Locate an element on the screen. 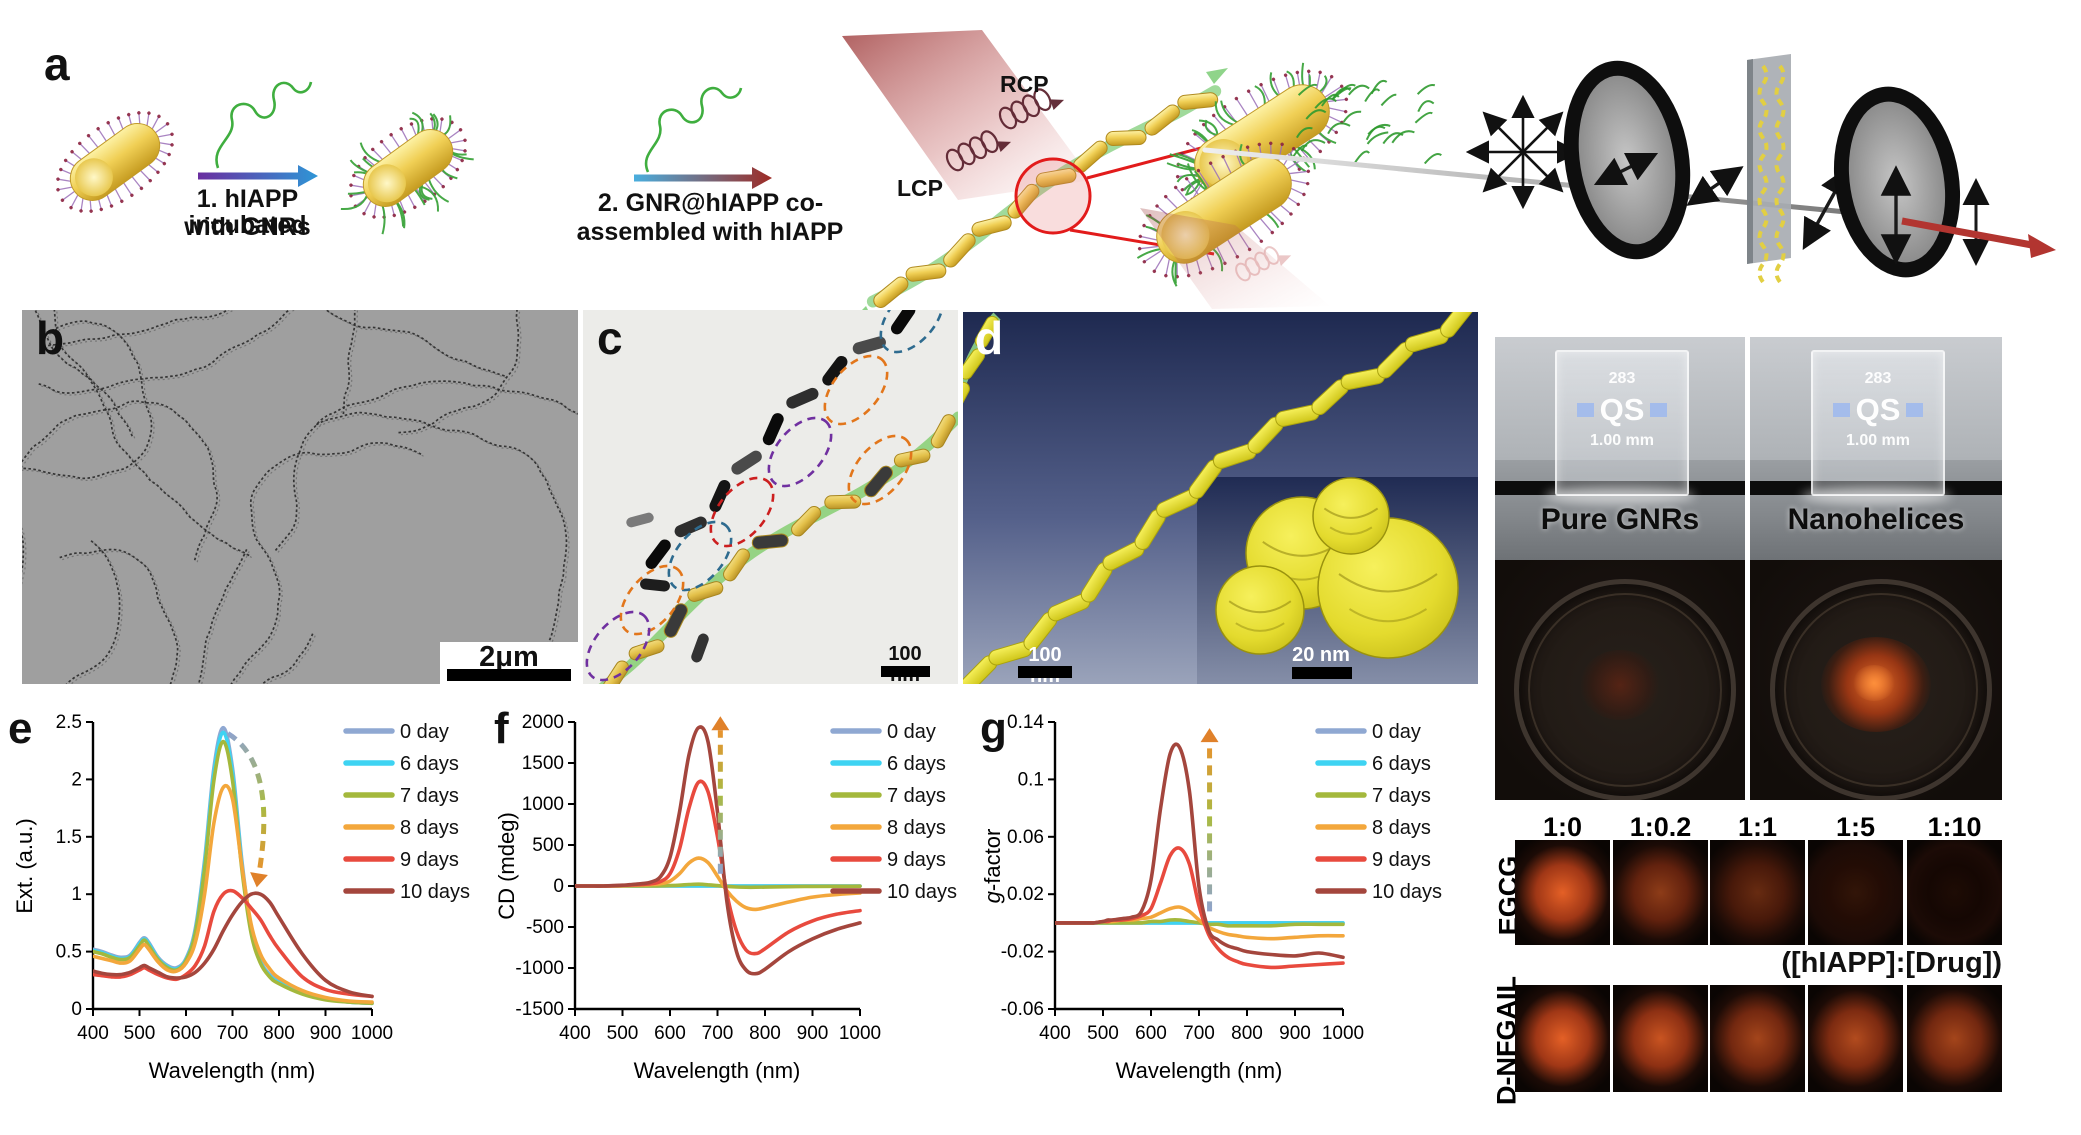  cuvette: 283 QS 1.00 mm is located at coordinates (1878, 423).